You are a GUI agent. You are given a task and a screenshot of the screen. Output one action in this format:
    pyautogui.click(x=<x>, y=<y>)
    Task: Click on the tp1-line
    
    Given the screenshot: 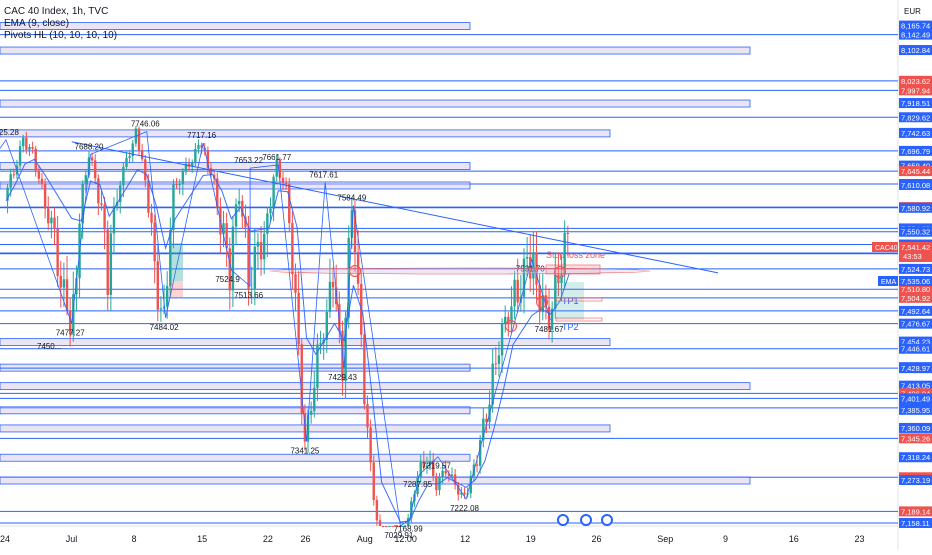 What is the action you would take?
    pyautogui.click(x=579, y=299)
    